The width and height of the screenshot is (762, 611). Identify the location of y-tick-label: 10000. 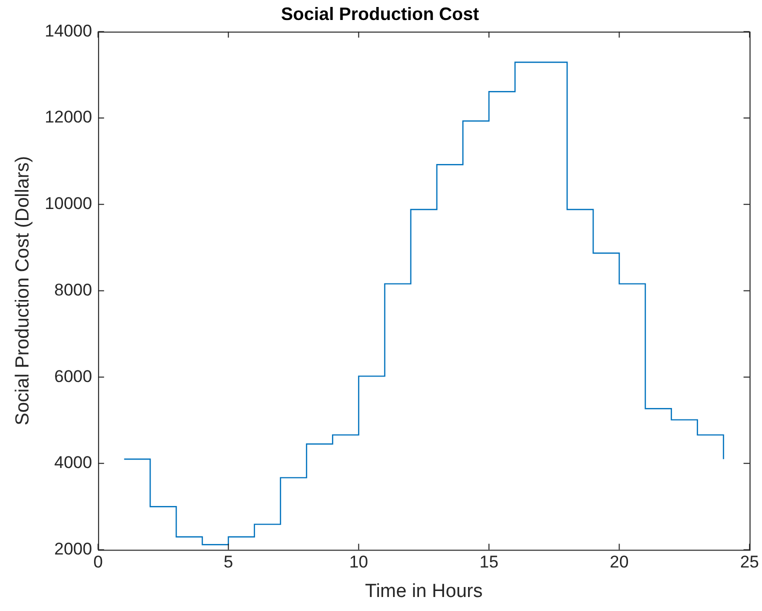
(68, 204).